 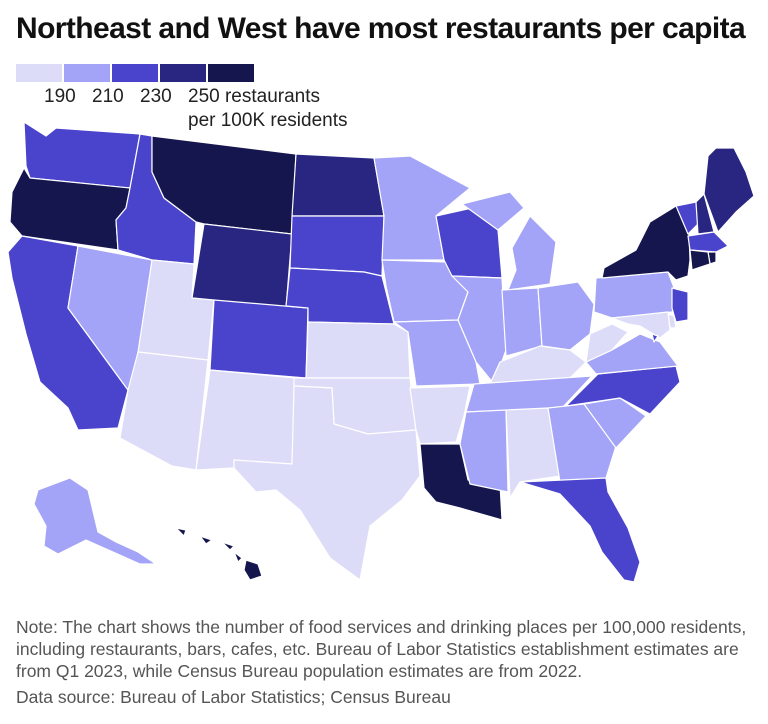 What do you see at coordinates (242, 266) in the screenshot?
I see `state-wyoming` at bounding box center [242, 266].